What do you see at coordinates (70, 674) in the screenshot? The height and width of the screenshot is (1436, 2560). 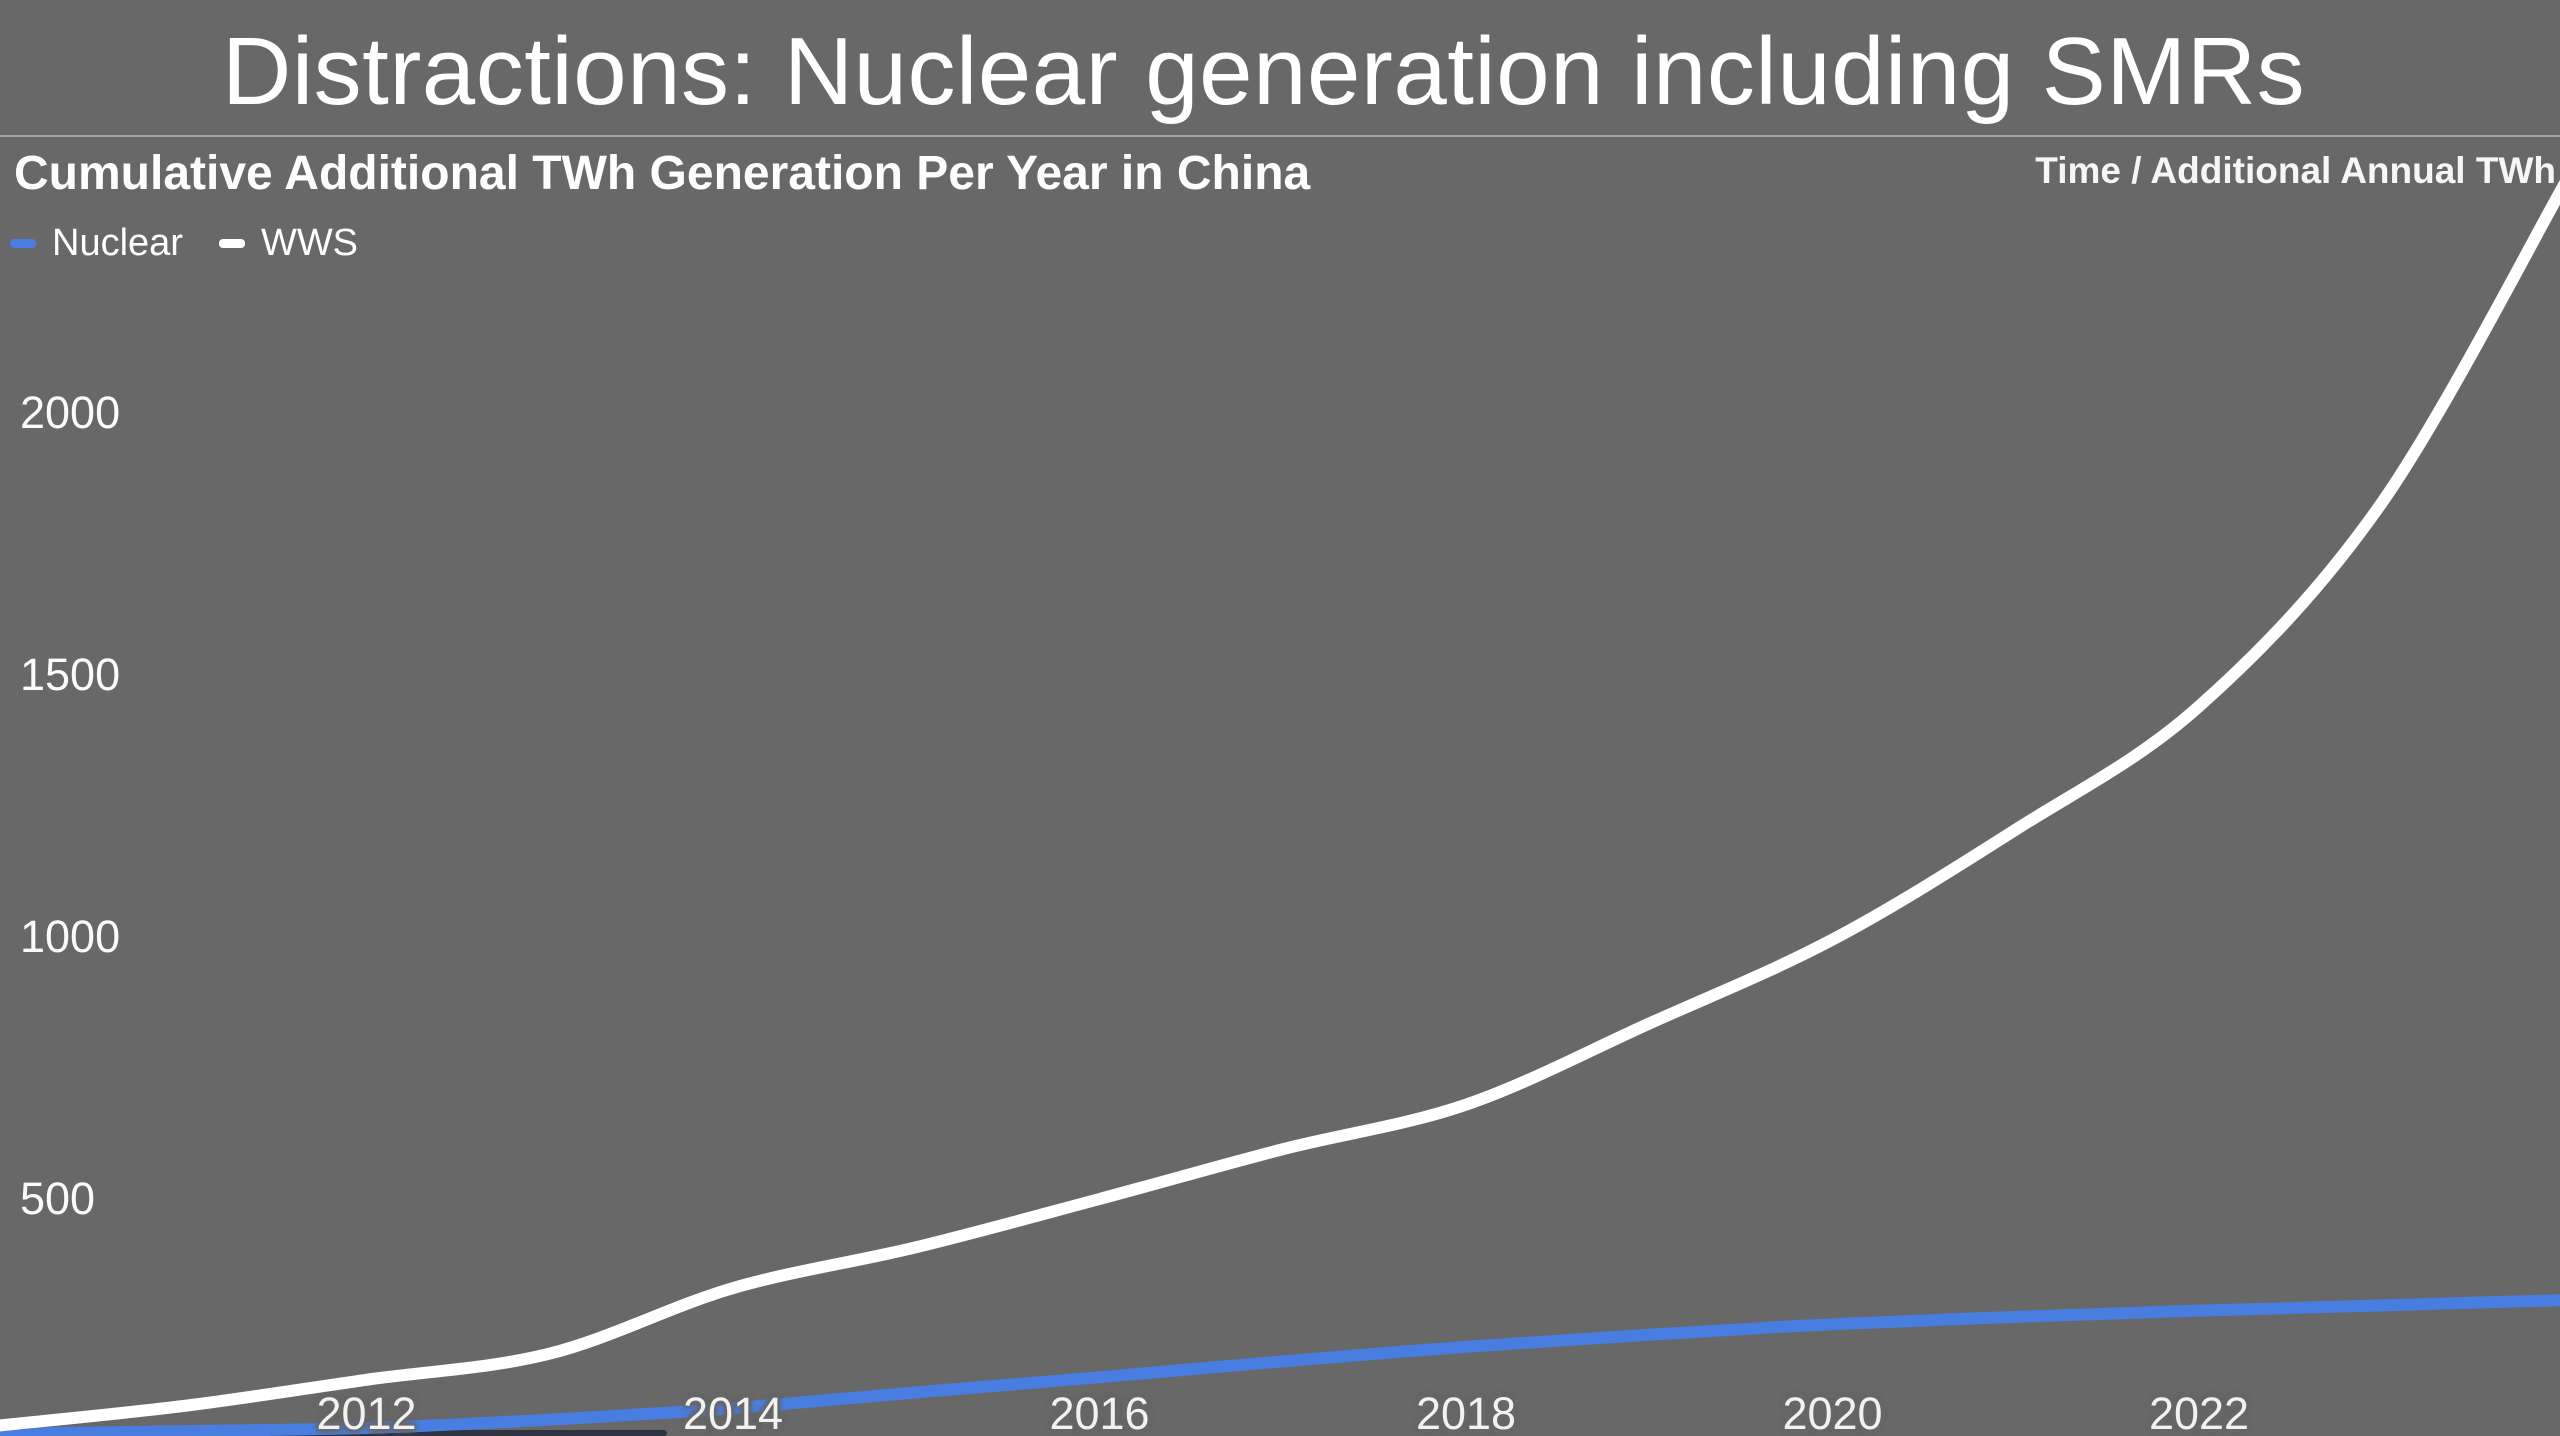 I see `y-tick-label: 1500` at bounding box center [70, 674].